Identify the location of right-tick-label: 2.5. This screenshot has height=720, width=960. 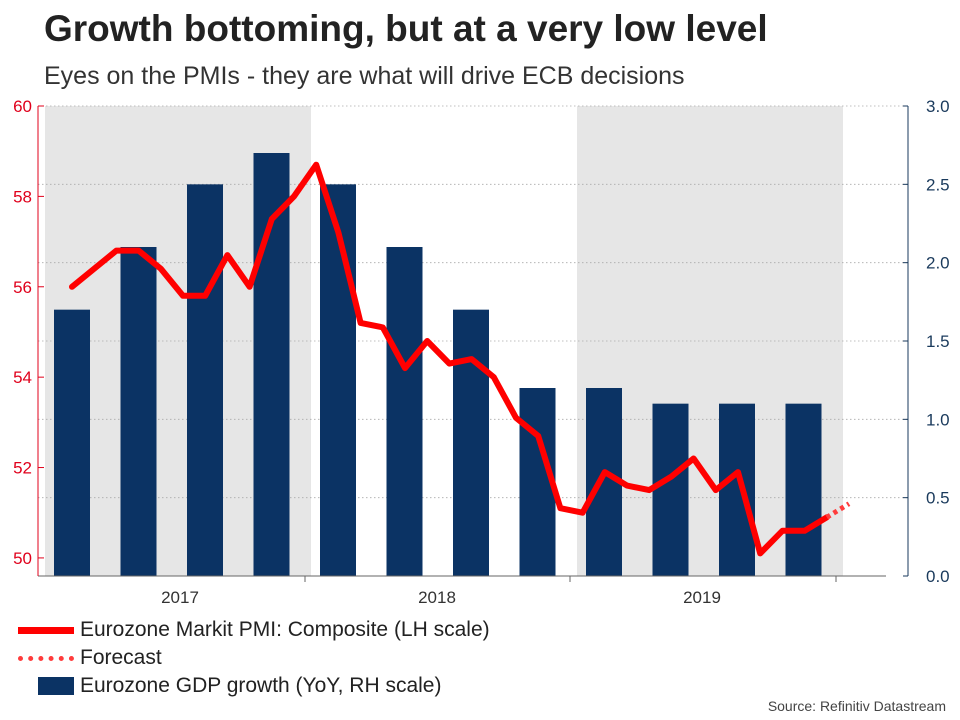
(938, 184).